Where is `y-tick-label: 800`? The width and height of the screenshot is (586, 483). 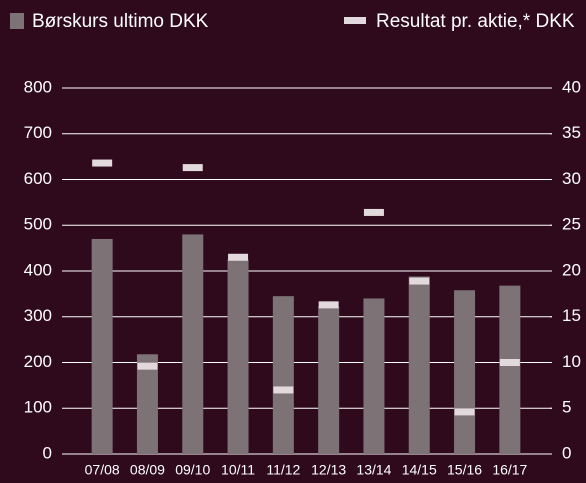 y-tick-label: 800 is located at coordinates (38, 86).